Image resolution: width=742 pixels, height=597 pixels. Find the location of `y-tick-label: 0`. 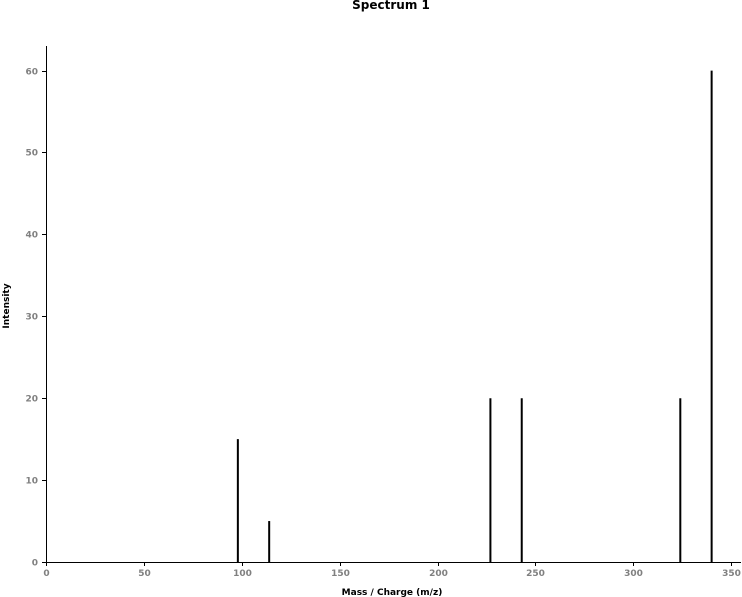

y-tick-label: 0 is located at coordinates (35, 564).